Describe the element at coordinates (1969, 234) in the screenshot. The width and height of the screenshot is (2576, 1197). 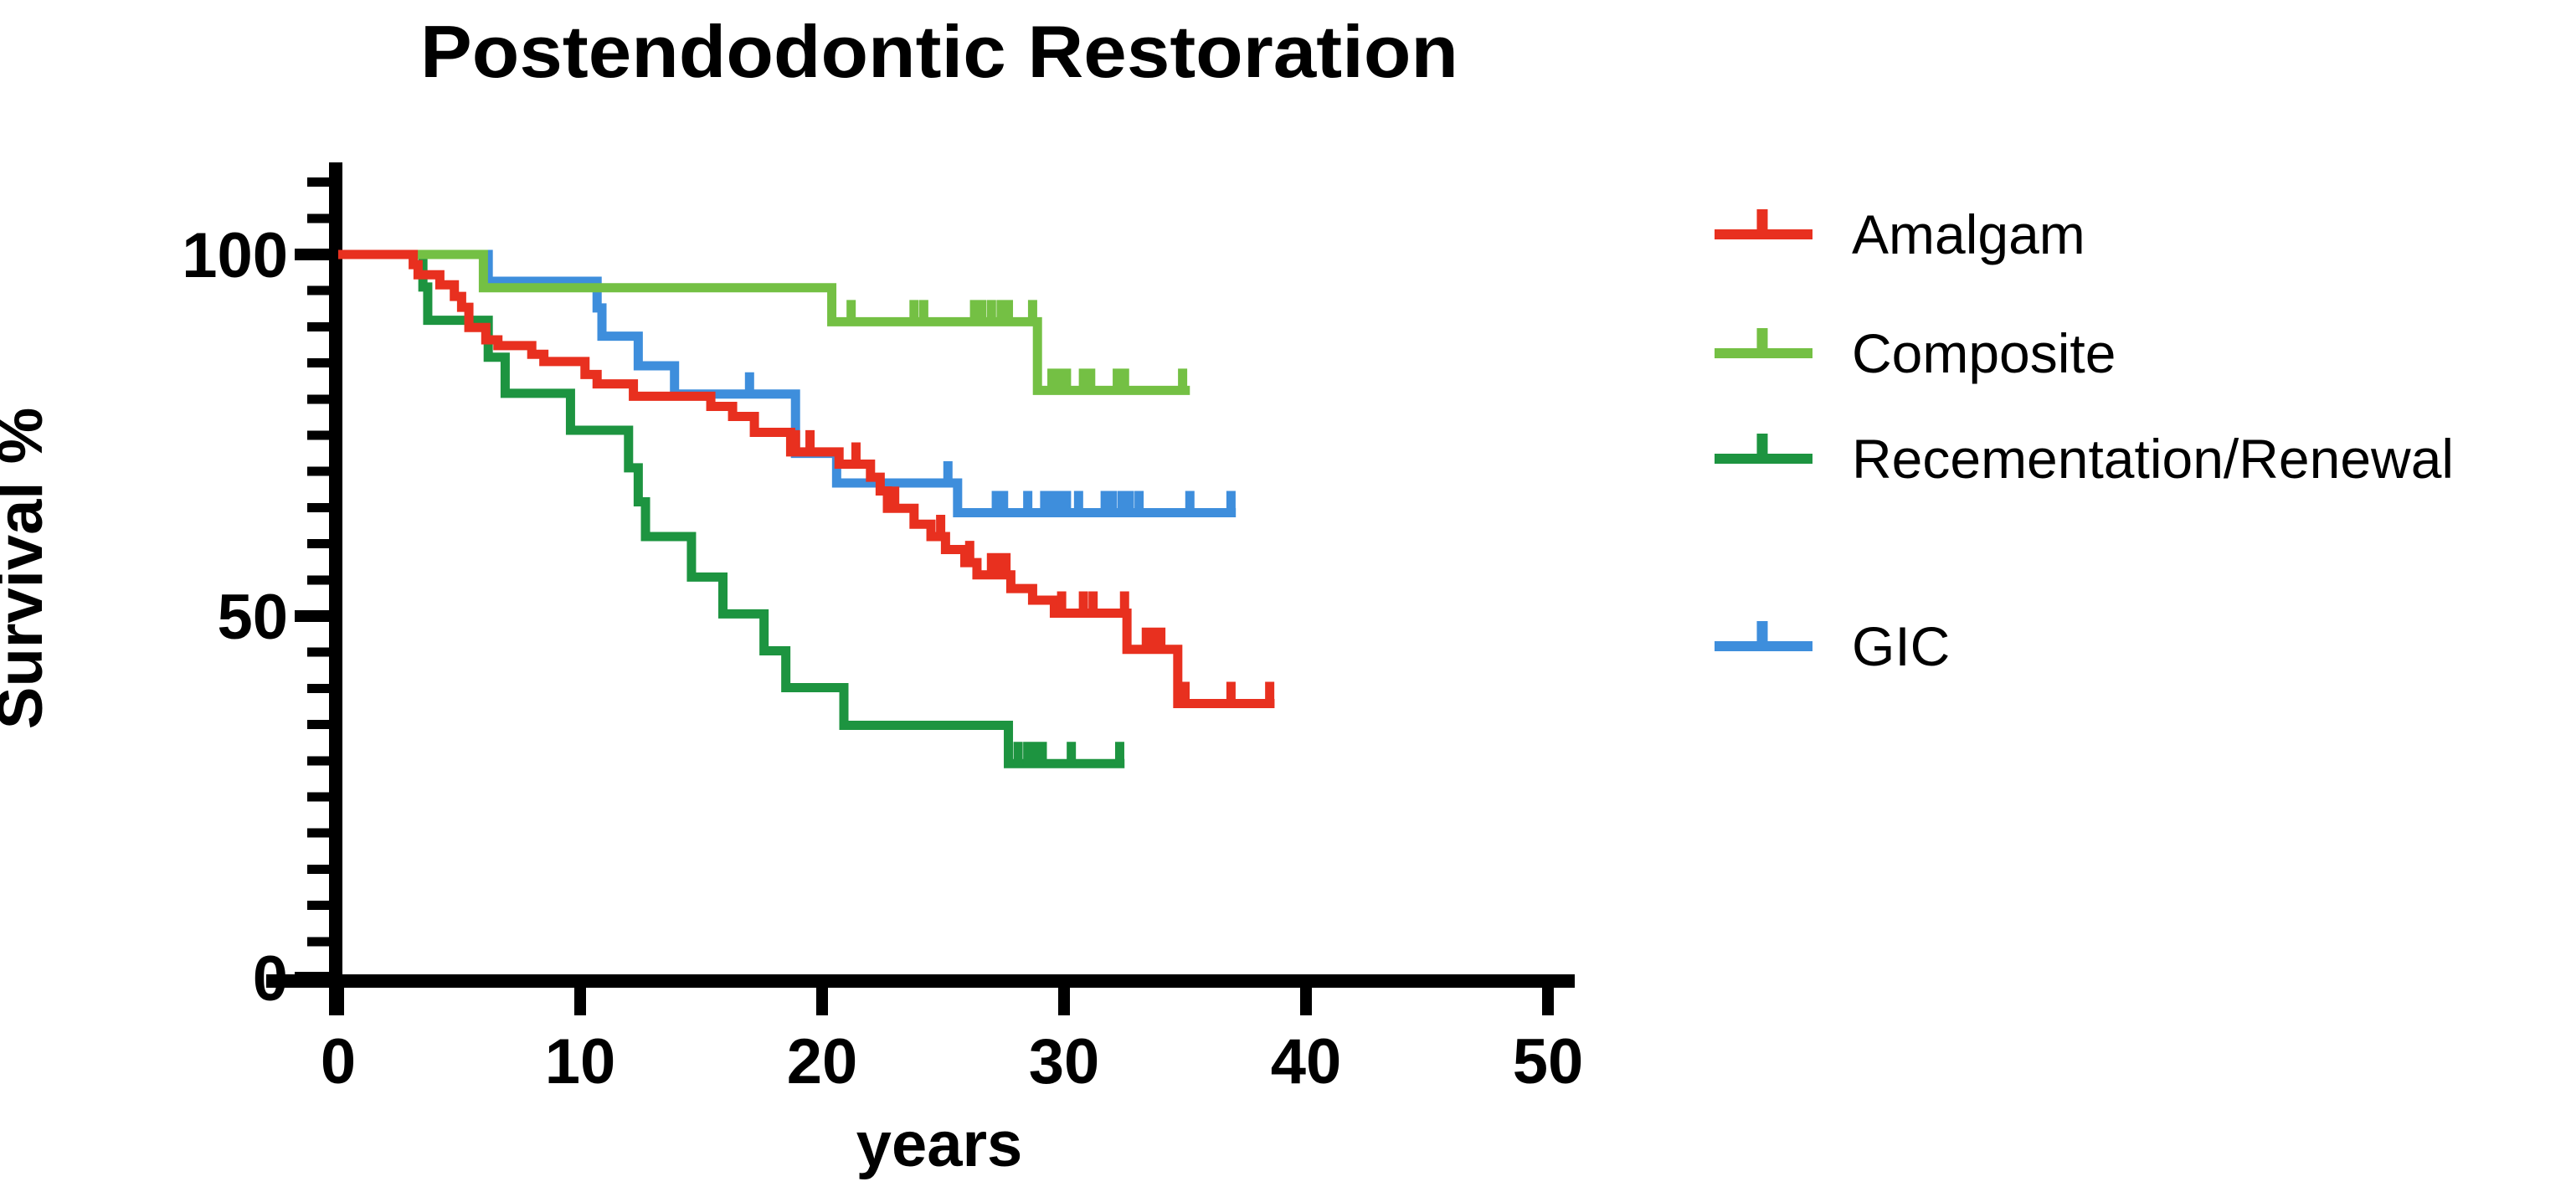
I see `legend-label: Amalgam` at that location.